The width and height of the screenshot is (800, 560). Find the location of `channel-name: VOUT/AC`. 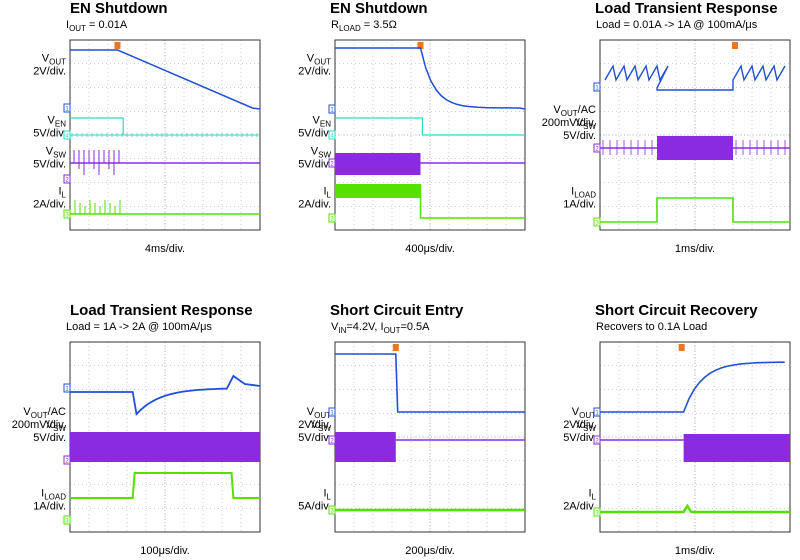

channel-name: VOUT/AC is located at coordinates (574, 111).